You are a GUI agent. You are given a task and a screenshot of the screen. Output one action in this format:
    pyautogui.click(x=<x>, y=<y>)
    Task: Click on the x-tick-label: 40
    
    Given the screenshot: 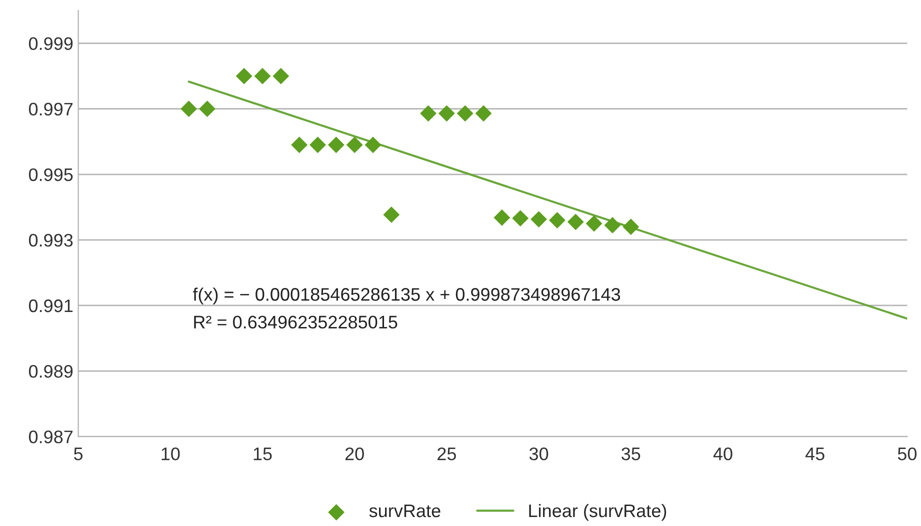 What is the action you would take?
    pyautogui.click(x=722, y=453)
    